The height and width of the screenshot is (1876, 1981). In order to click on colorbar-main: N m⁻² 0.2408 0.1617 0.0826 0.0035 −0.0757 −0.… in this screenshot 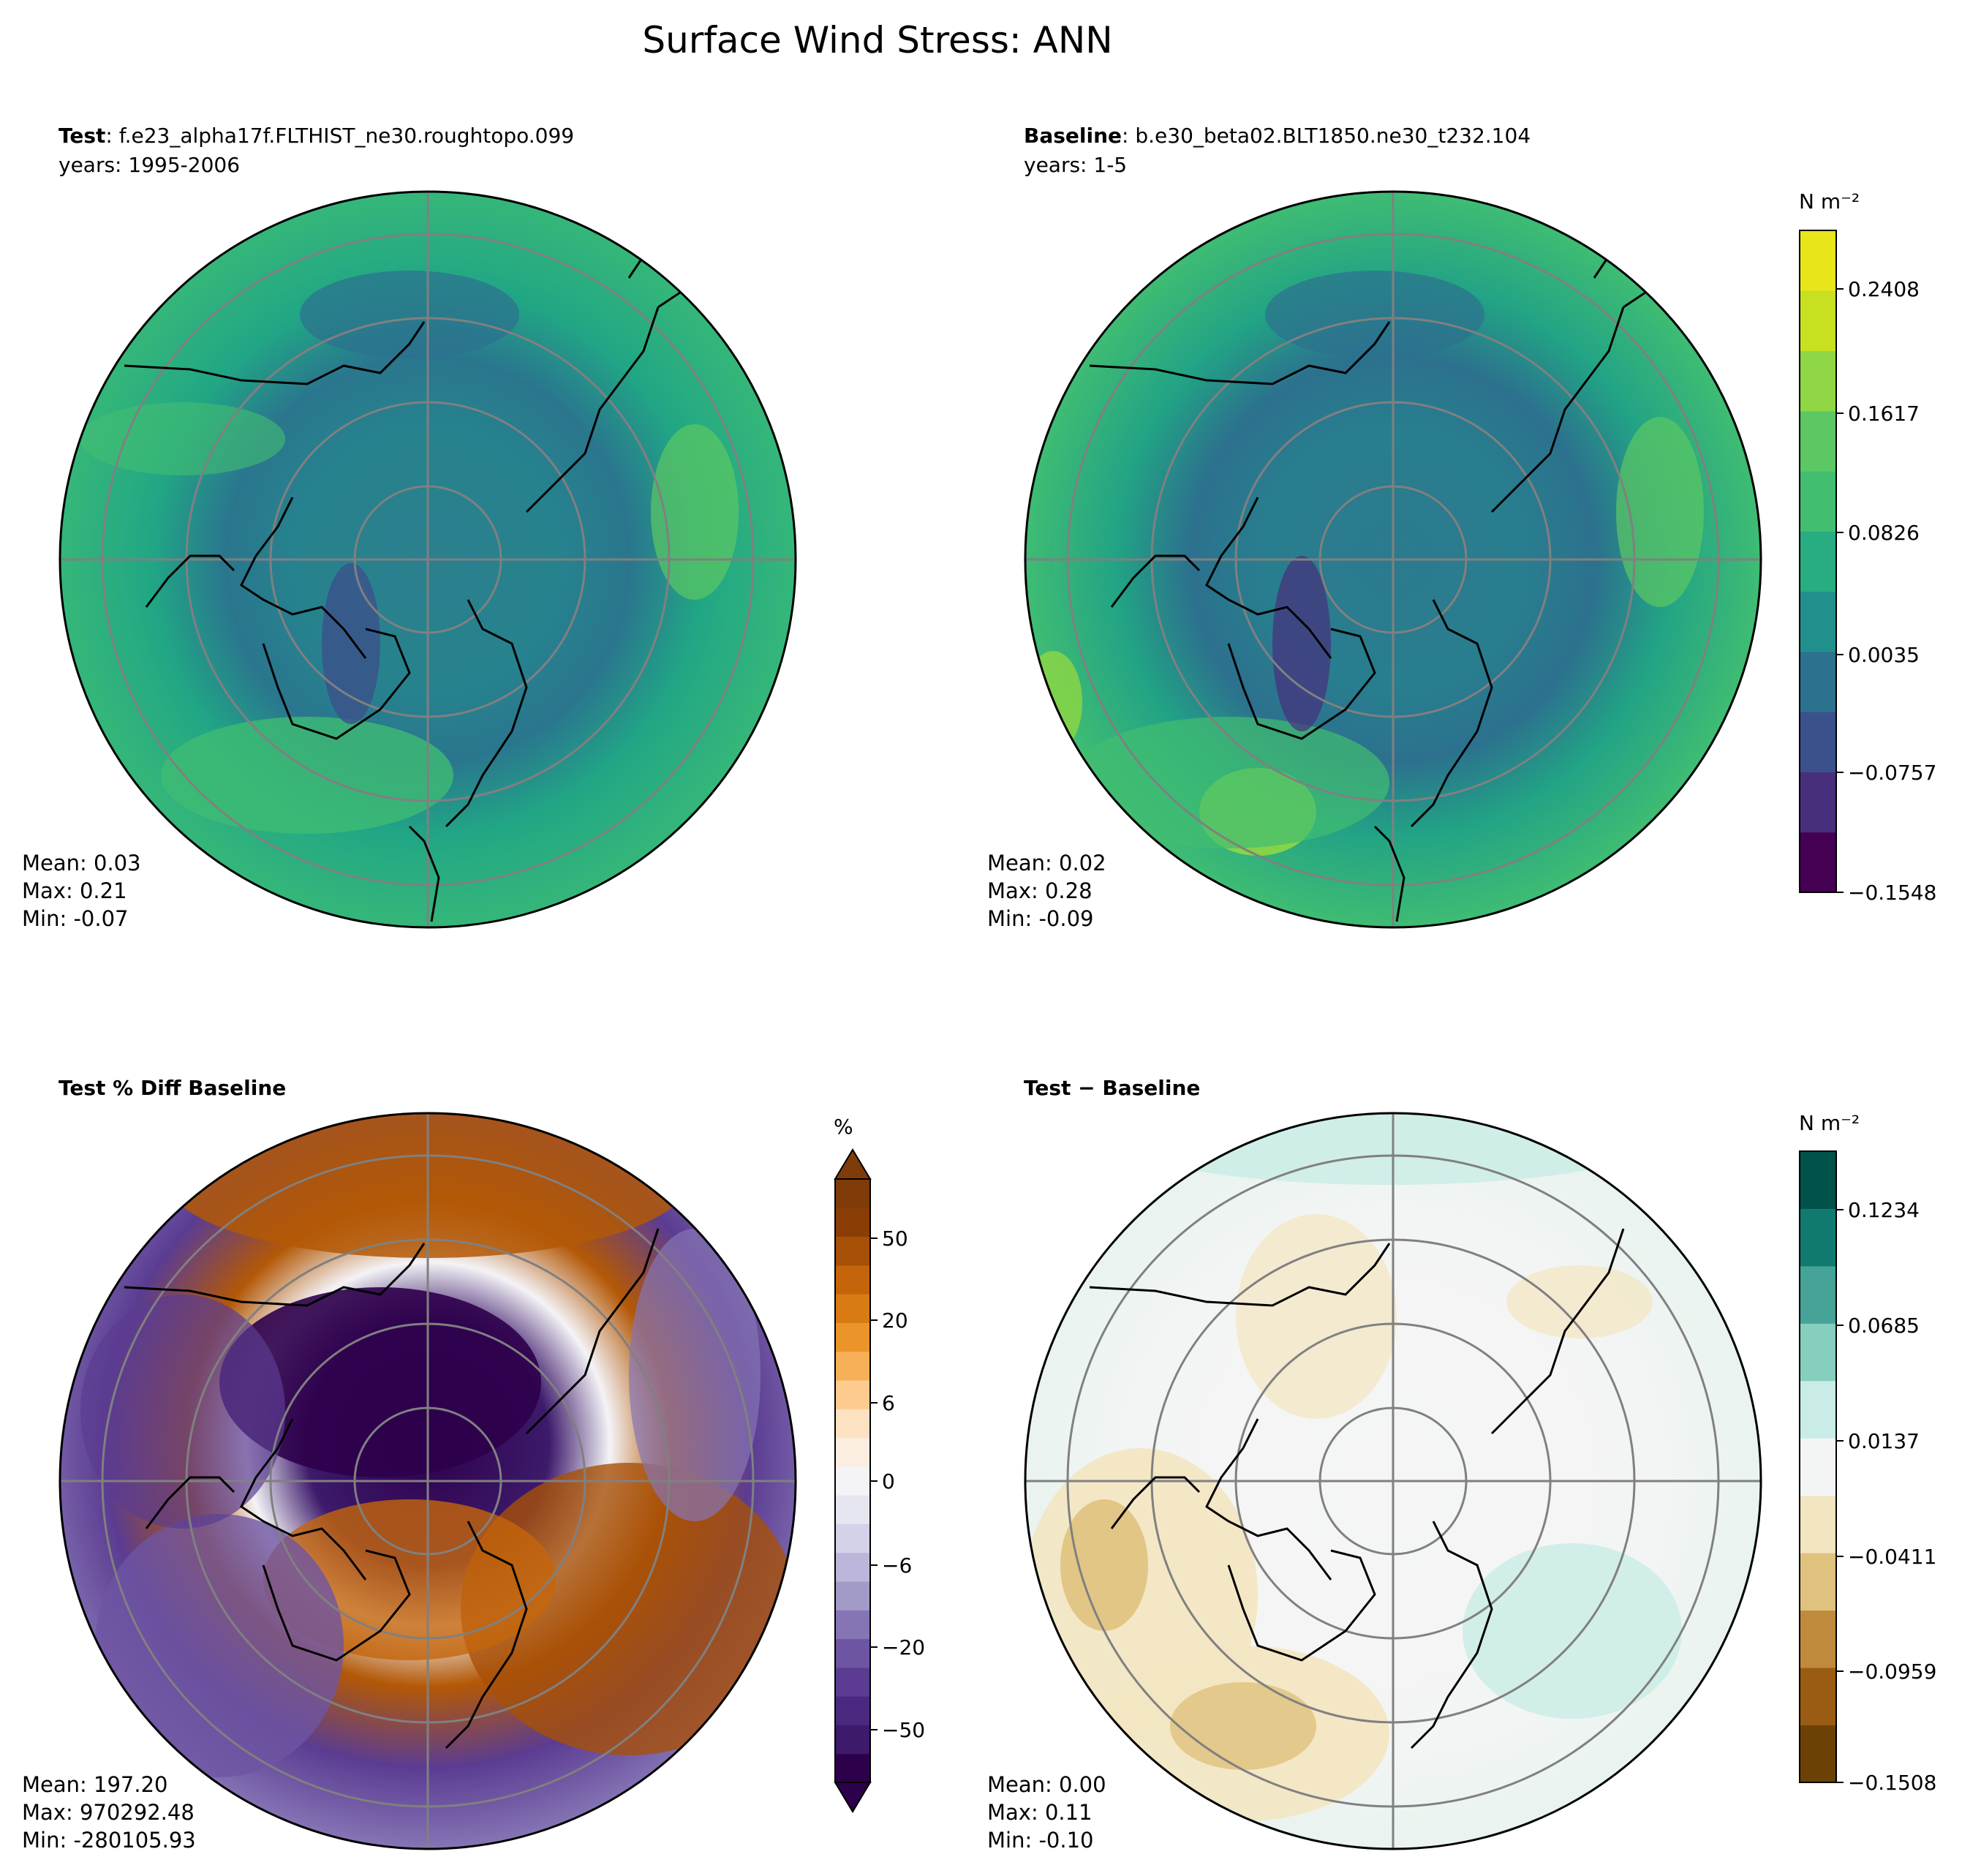, I will do `click(1867, 547)`.